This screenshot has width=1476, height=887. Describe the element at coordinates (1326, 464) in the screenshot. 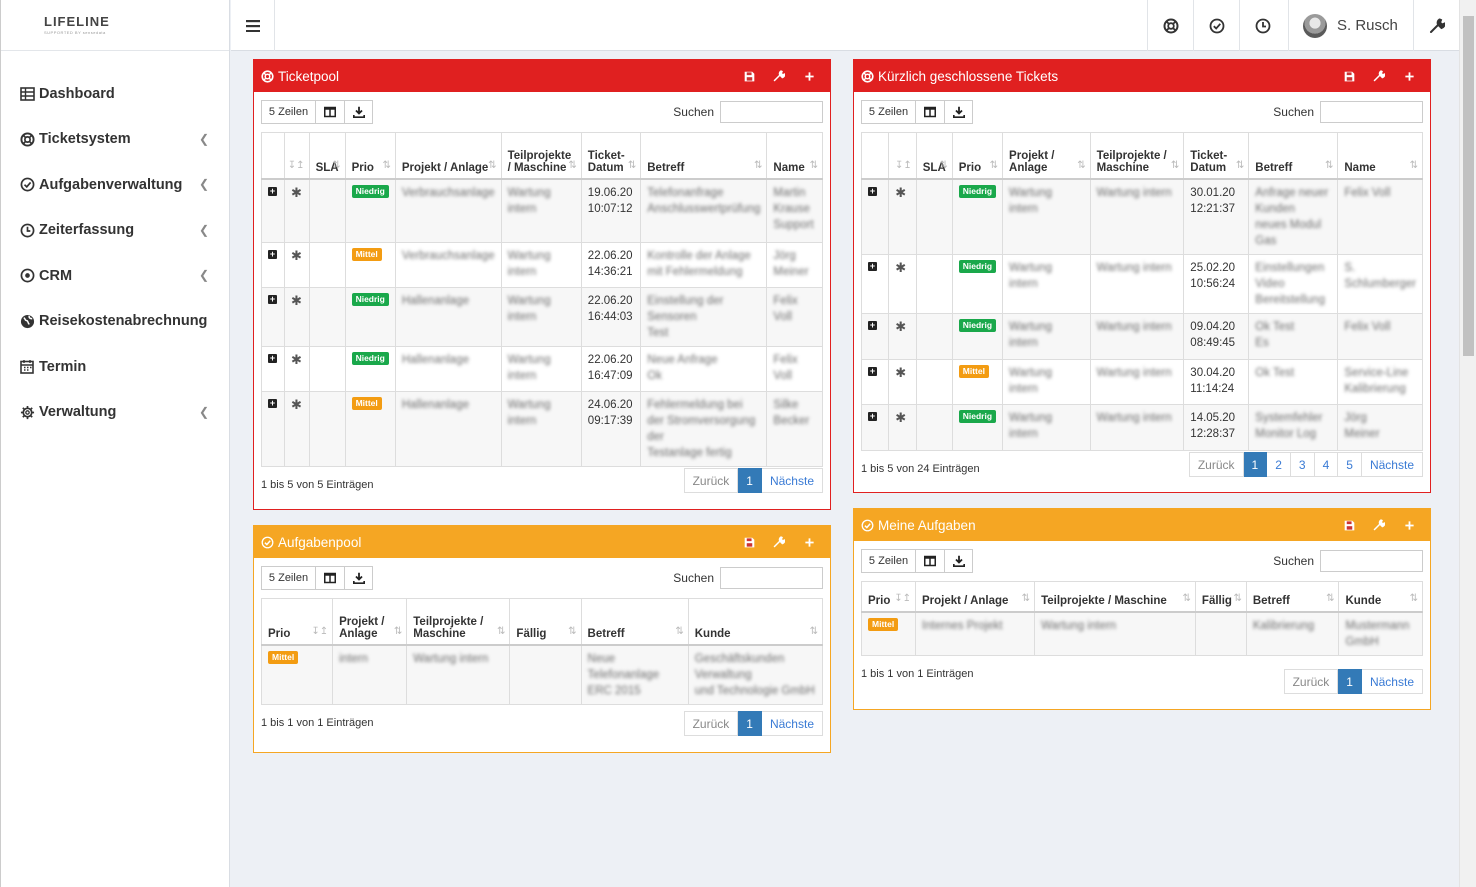

I see `page-button-4: 4` at that location.